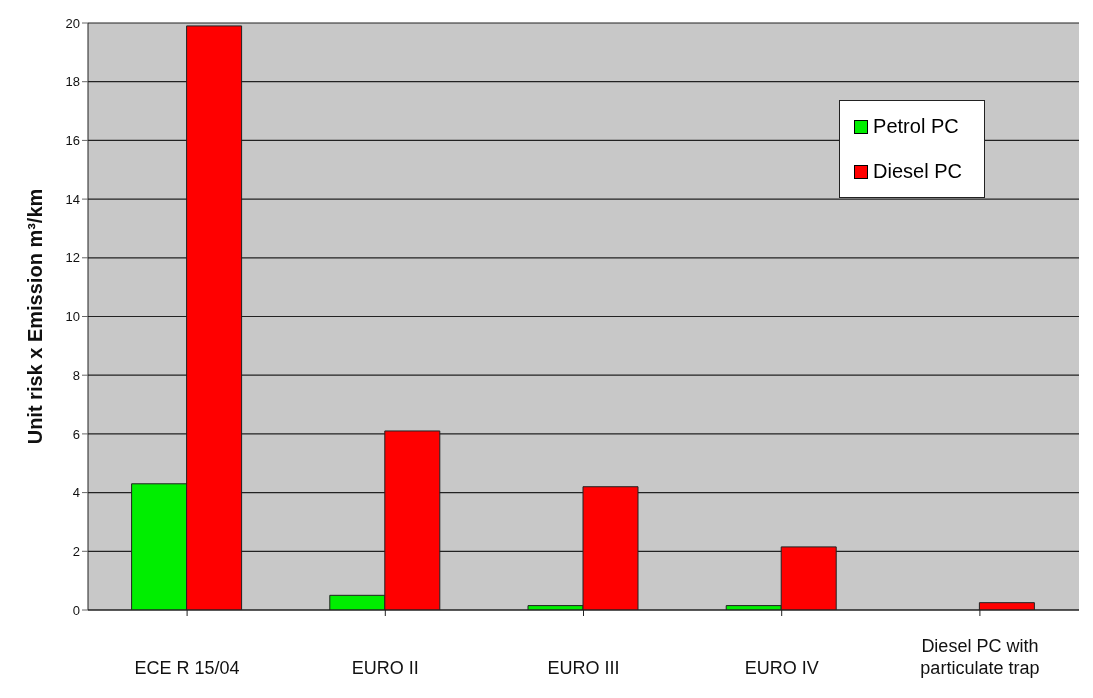 The image size is (1093, 698). What do you see at coordinates (583, 668) in the screenshot?
I see `x-tick-label: EURO III` at bounding box center [583, 668].